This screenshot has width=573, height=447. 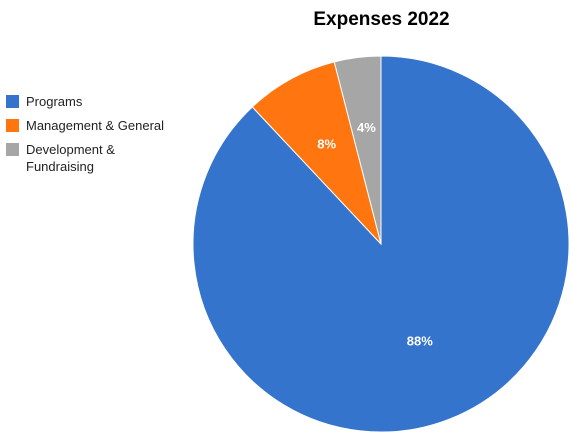 What do you see at coordinates (12, 149) in the screenshot?
I see `legend-swatch-development-fundraising` at bounding box center [12, 149].